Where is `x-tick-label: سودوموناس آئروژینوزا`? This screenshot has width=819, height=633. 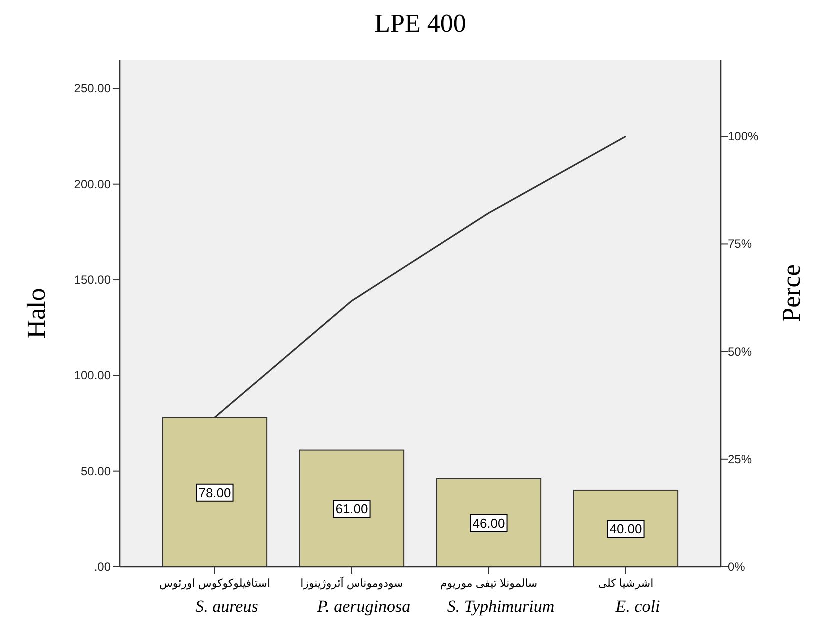
x-tick-label: سودوموناس آئروژینوزا is located at coordinates (352, 583).